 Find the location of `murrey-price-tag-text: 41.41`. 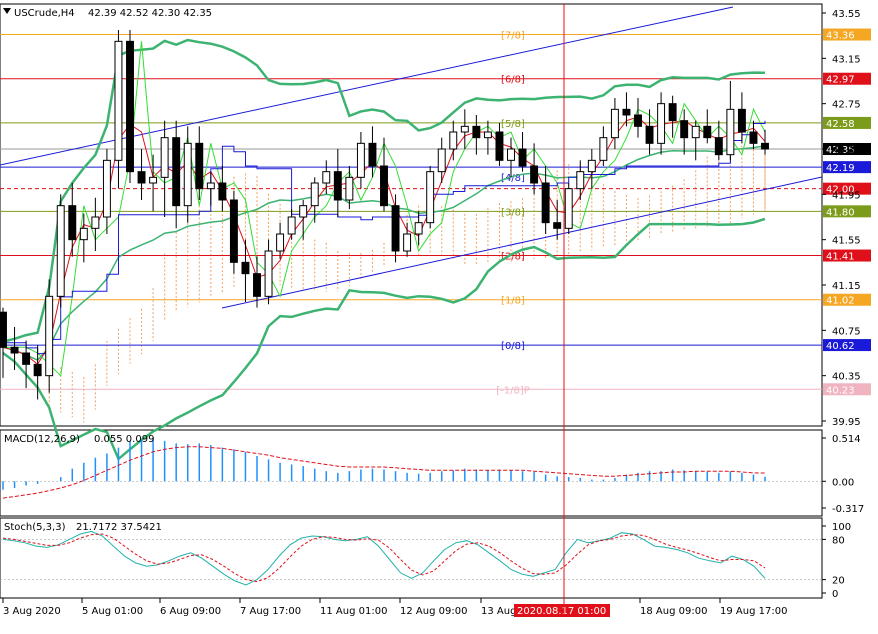

murrey-price-tag-text: 41.41 is located at coordinates (840, 257).